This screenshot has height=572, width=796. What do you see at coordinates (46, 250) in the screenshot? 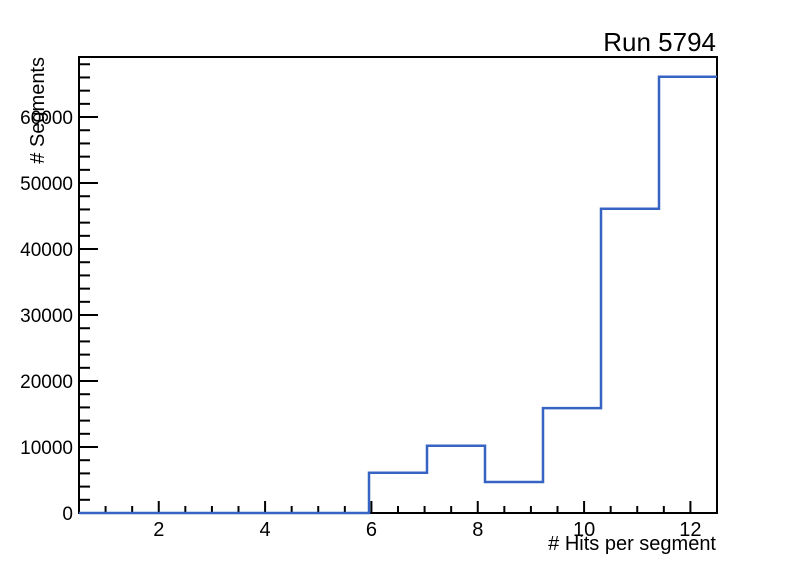
I see `y-tick-label: 40000` at bounding box center [46, 250].